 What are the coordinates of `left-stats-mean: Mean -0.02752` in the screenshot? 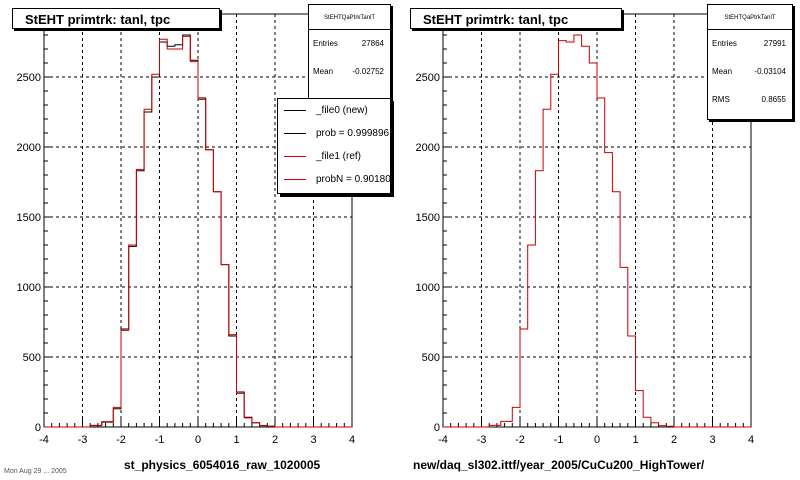 It's located at (348, 71).